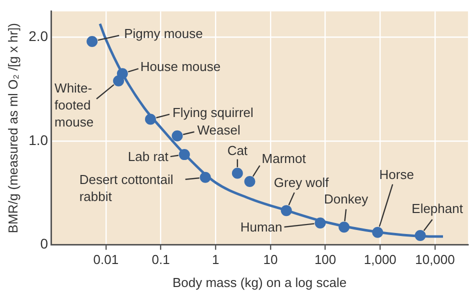 This screenshot has width=474, height=297. Describe the element at coordinates (126, 188) in the screenshot. I see `annotation: Desert cottontail rabbit` at that location.